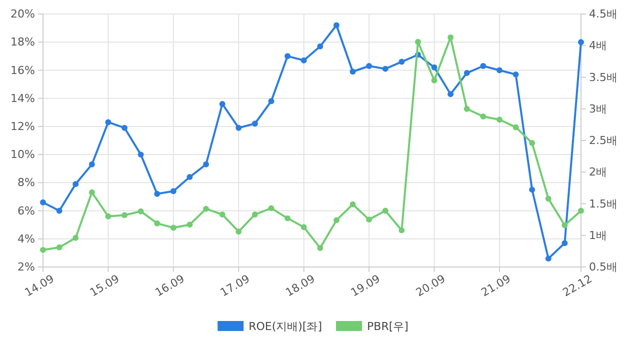 This screenshot has width=626, height=348. I want to click on y-tick-label: 4%, so click(26, 239).